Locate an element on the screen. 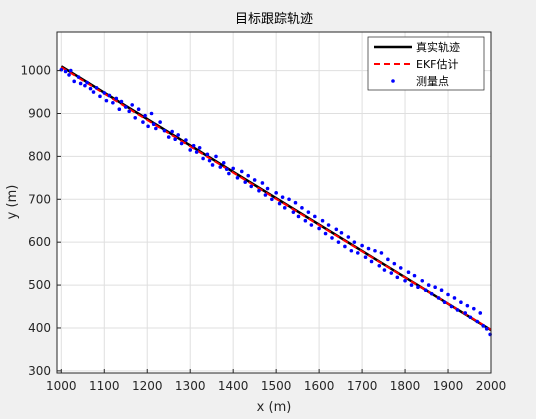  x-tick-label: 1800 is located at coordinates (405, 386).